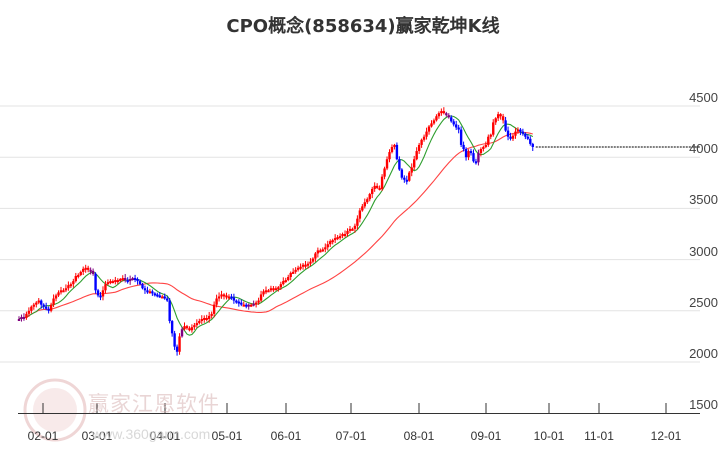 Image resolution: width=726 pixels, height=450 pixels. What do you see at coordinates (703, 149) in the screenshot?
I see `y-tick-label: 4000` at bounding box center [703, 149].